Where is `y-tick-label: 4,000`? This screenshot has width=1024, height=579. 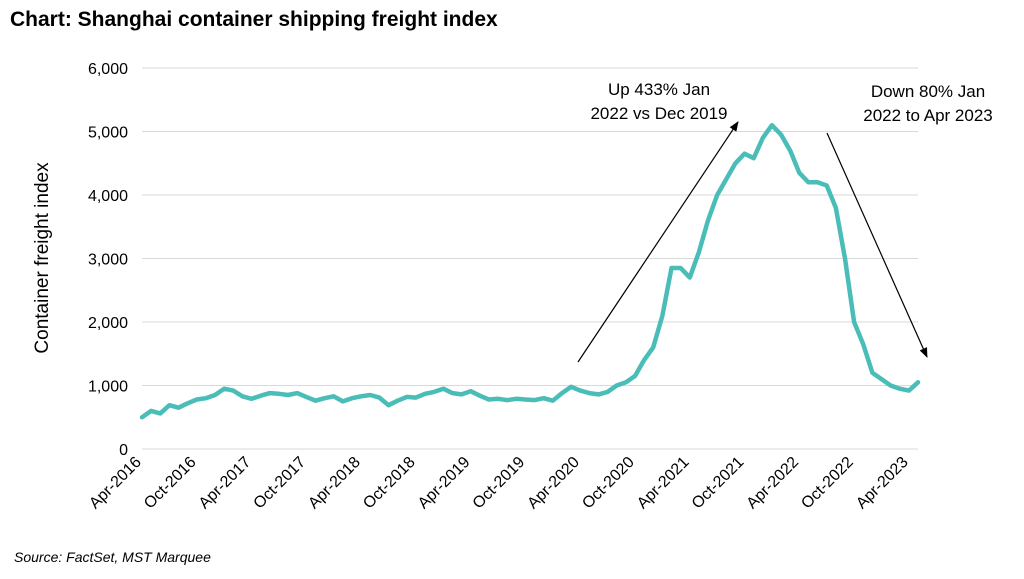 y-tick-label: 4,000 is located at coordinates (108, 196).